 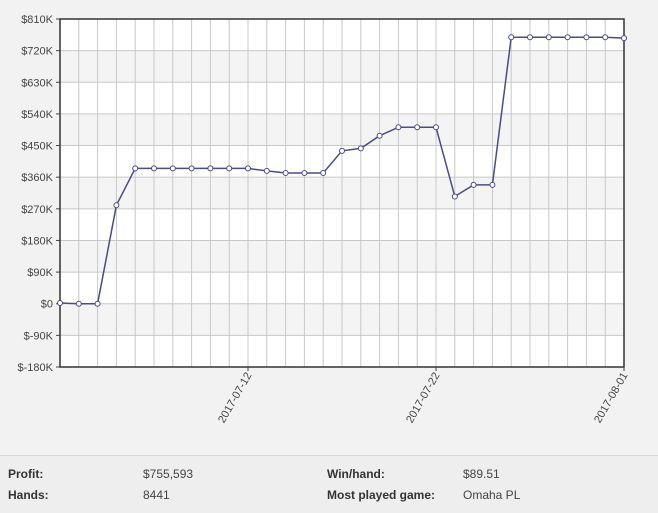 What do you see at coordinates (39, 336) in the screenshot?
I see `y-tick-label: $-90K` at bounding box center [39, 336].